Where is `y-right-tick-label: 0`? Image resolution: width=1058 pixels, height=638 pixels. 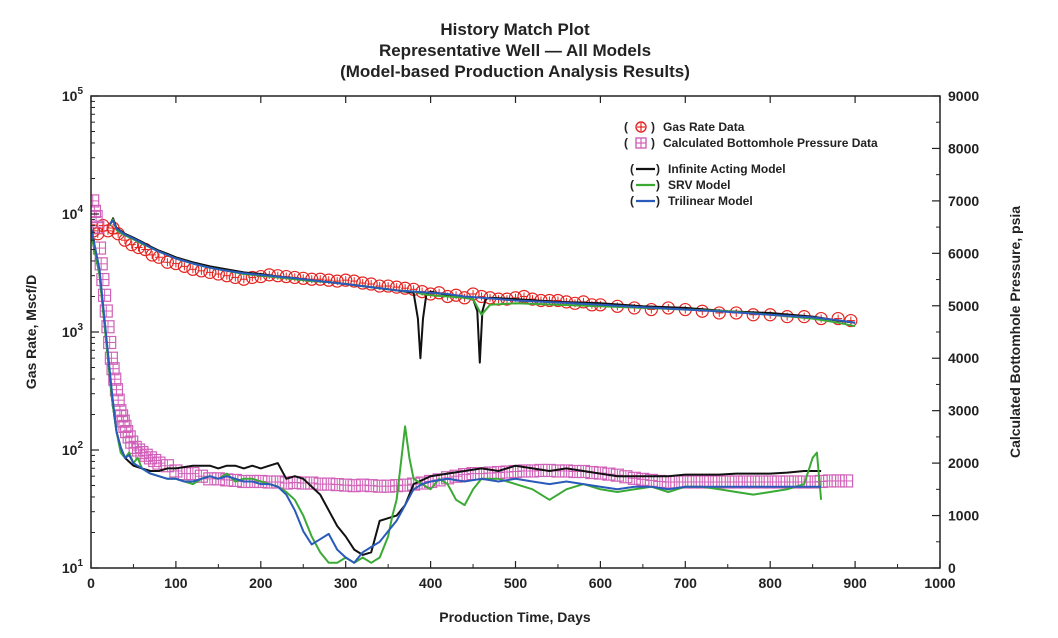 y-right-tick-label: 0 is located at coordinates (952, 568).